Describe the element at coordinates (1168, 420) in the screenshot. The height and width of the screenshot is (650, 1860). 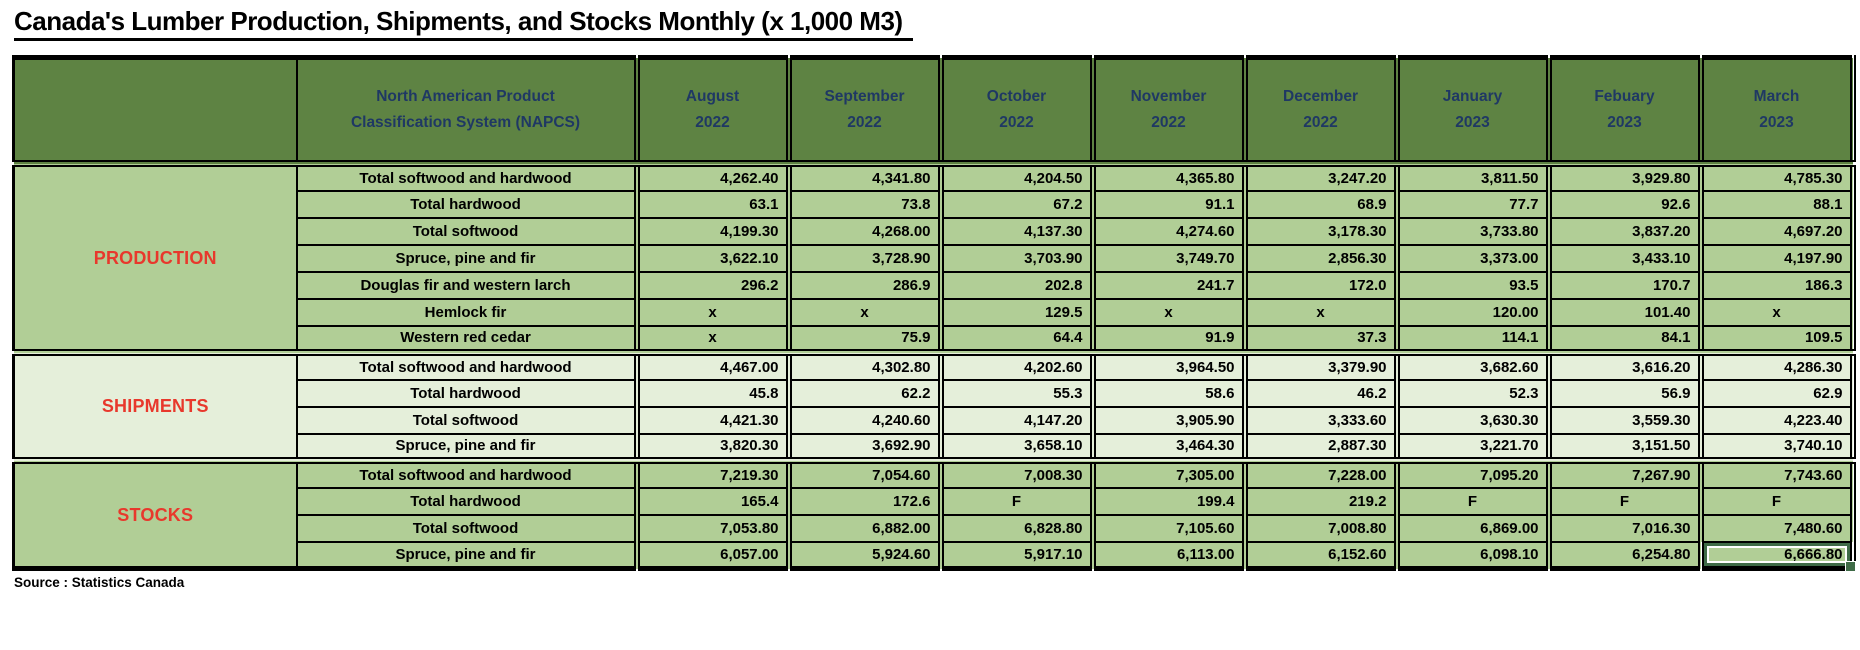
I see `value-cell: 3,905.90` at that location.